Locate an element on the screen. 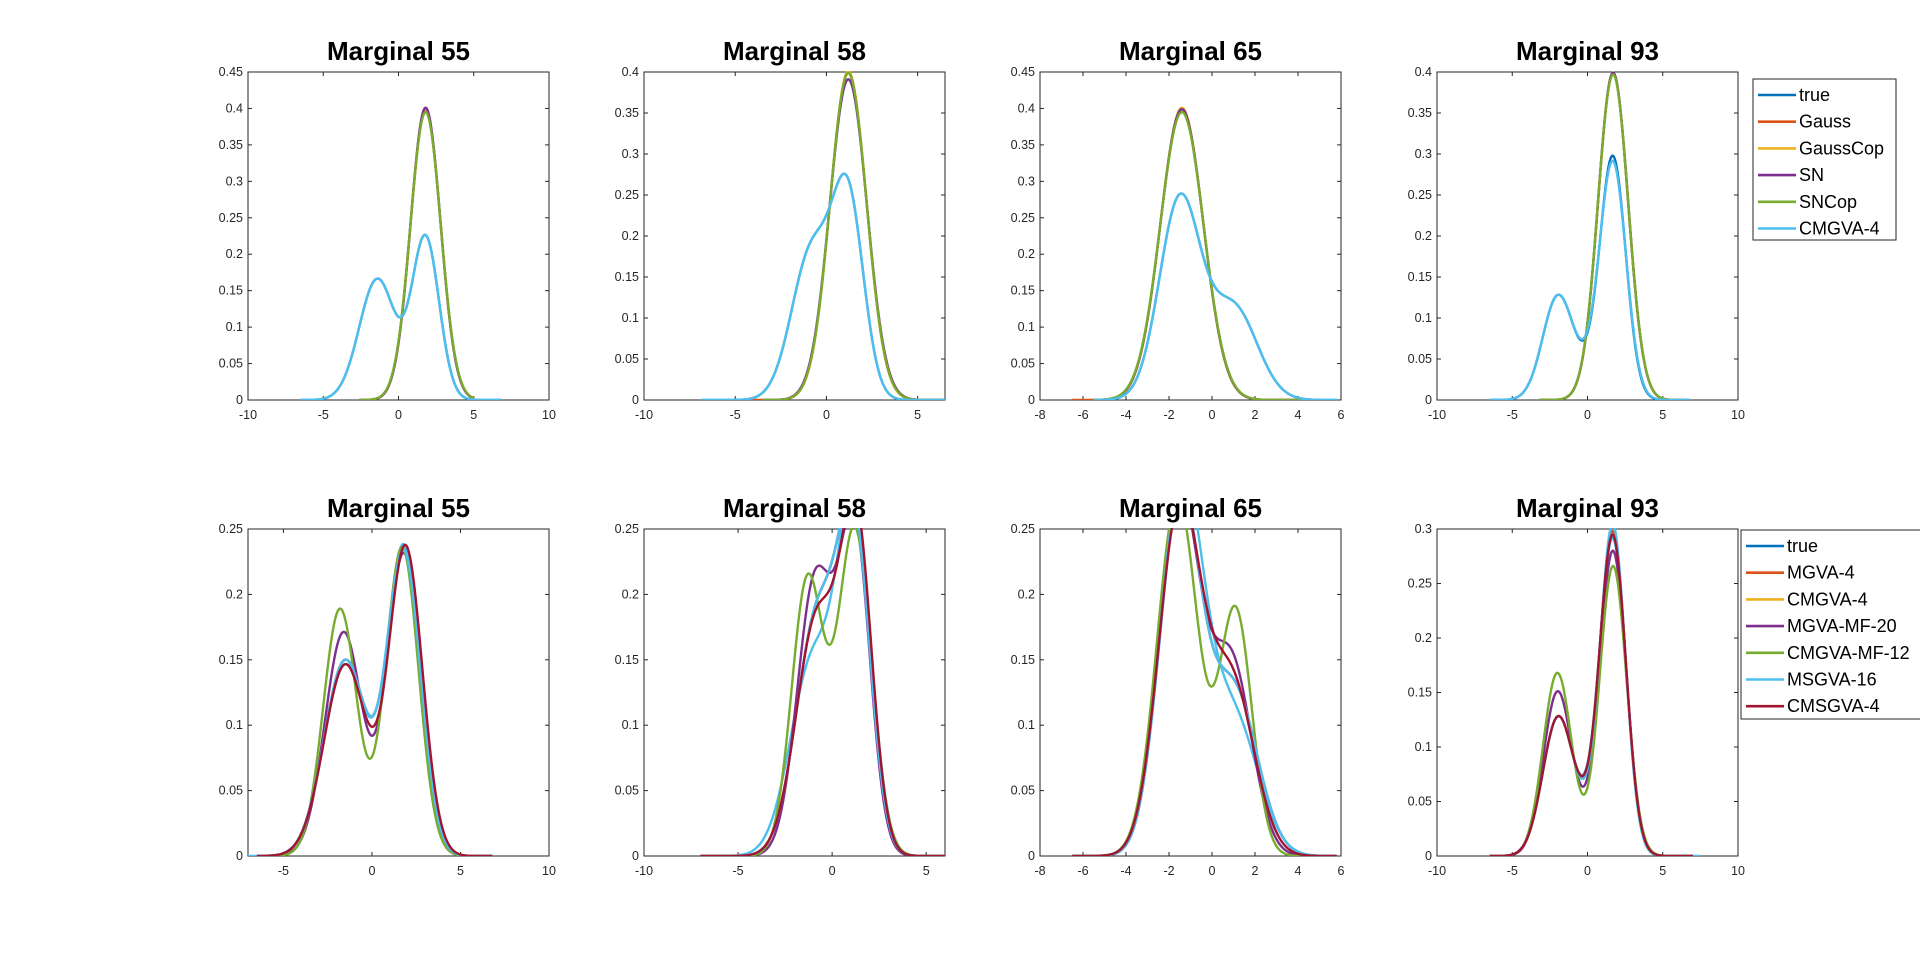 The image size is (1920, 963). subplot-6: Marginal 58 -10 -5 0 5 0 0.05 0.1 0.15 0.2 0.25 is located at coordinates (780, 685).